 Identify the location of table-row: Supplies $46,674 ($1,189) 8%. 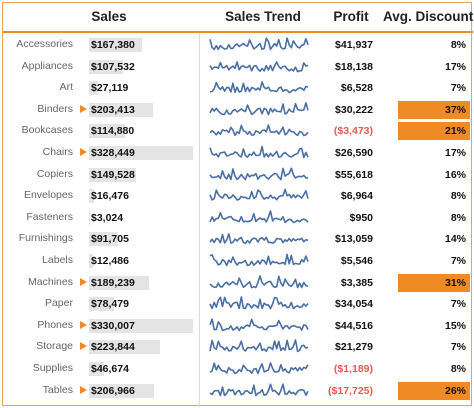
(238, 369).